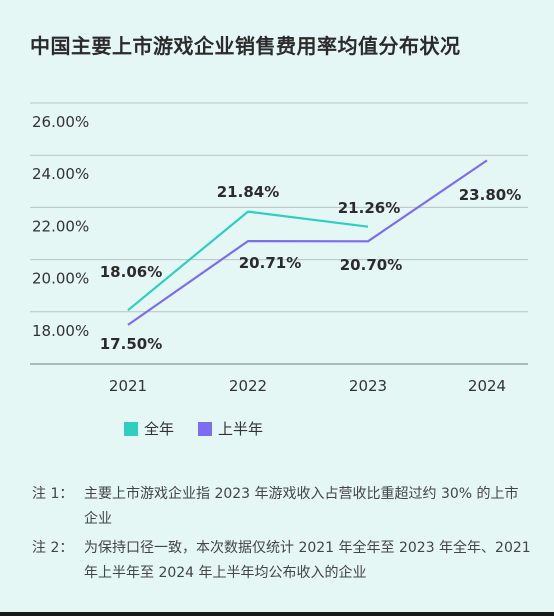  What do you see at coordinates (60, 331) in the screenshot?
I see `y-tick-label: 18.00%` at bounding box center [60, 331].